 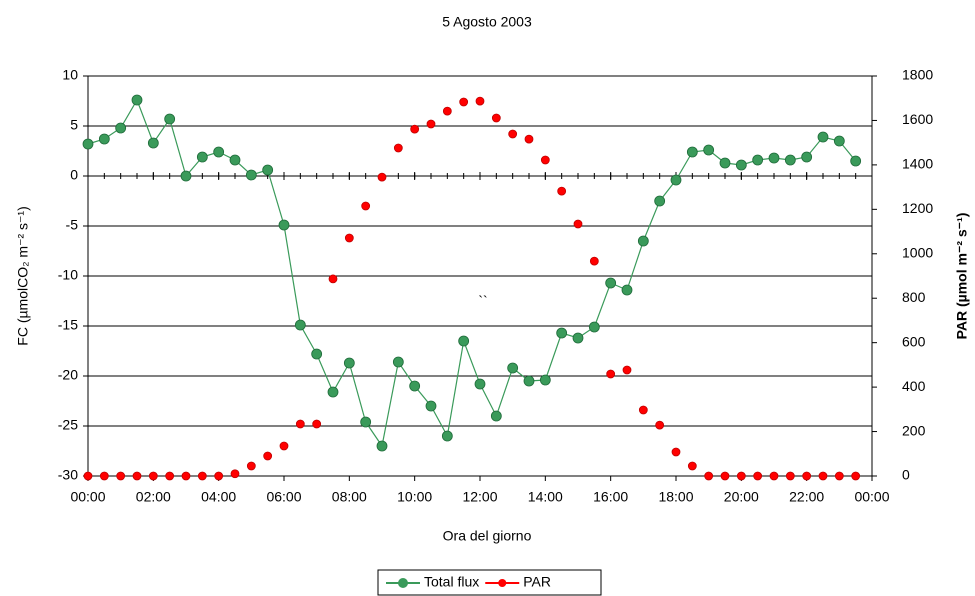 What do you see at coordinates (917, 252) in the screenshot?
I see `y2-tick-label: 1000` at bounding box center [917, 252].